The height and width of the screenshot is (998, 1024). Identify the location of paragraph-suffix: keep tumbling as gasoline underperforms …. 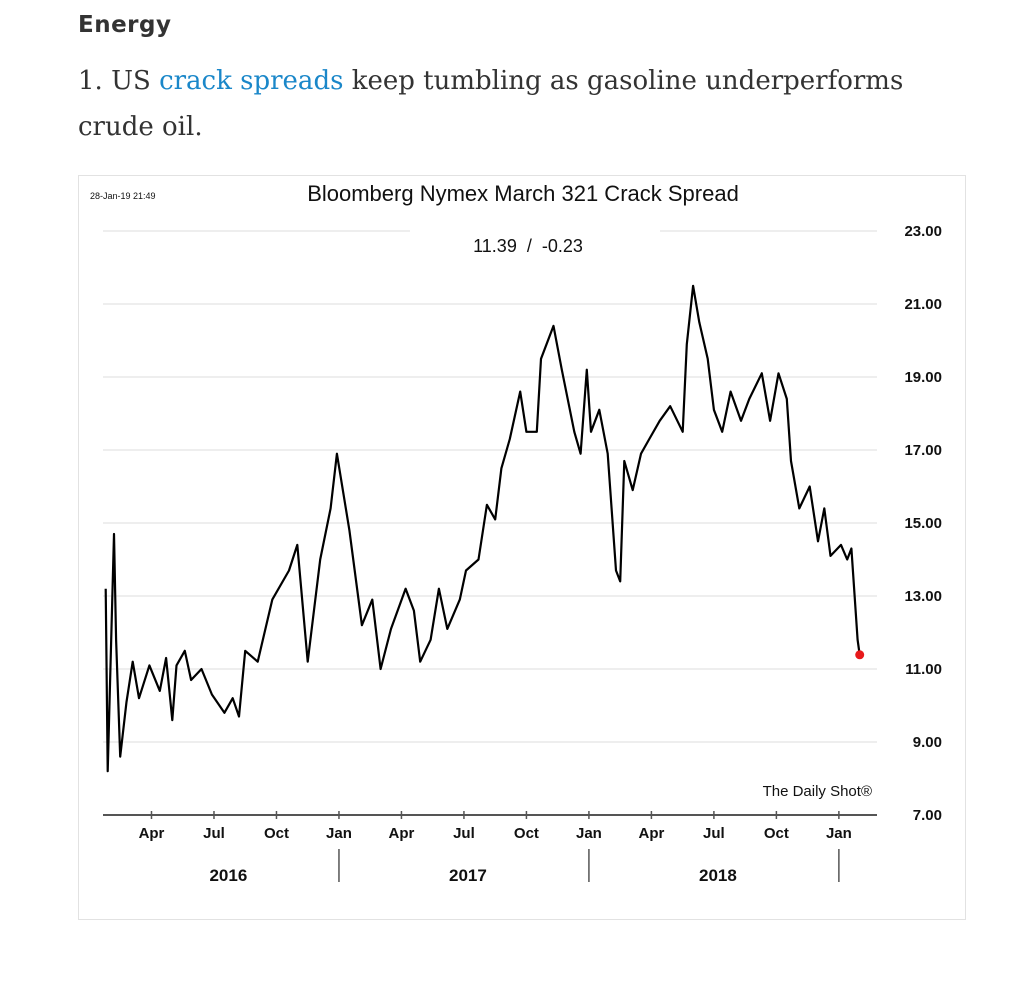
(491, 104).